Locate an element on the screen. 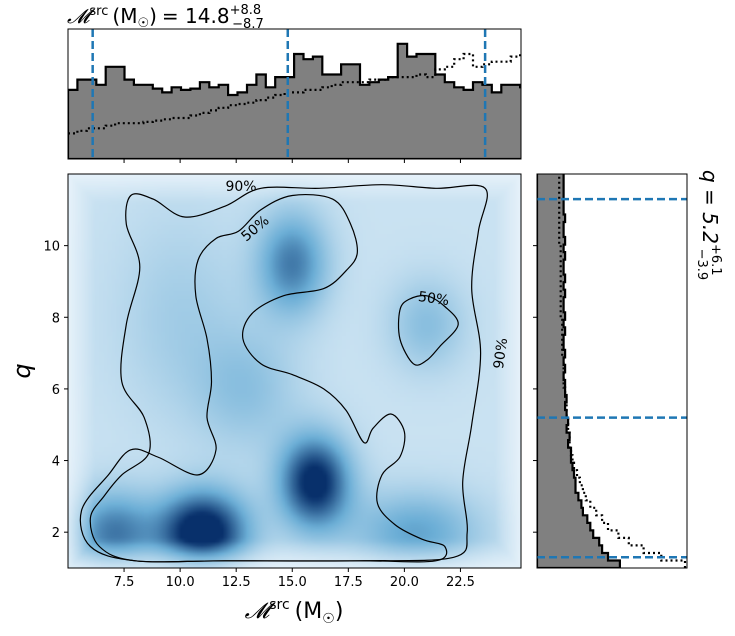 This screenshot has width=735, height=636. x-tick-label: 22.5 is located at coordinates (460, 582).